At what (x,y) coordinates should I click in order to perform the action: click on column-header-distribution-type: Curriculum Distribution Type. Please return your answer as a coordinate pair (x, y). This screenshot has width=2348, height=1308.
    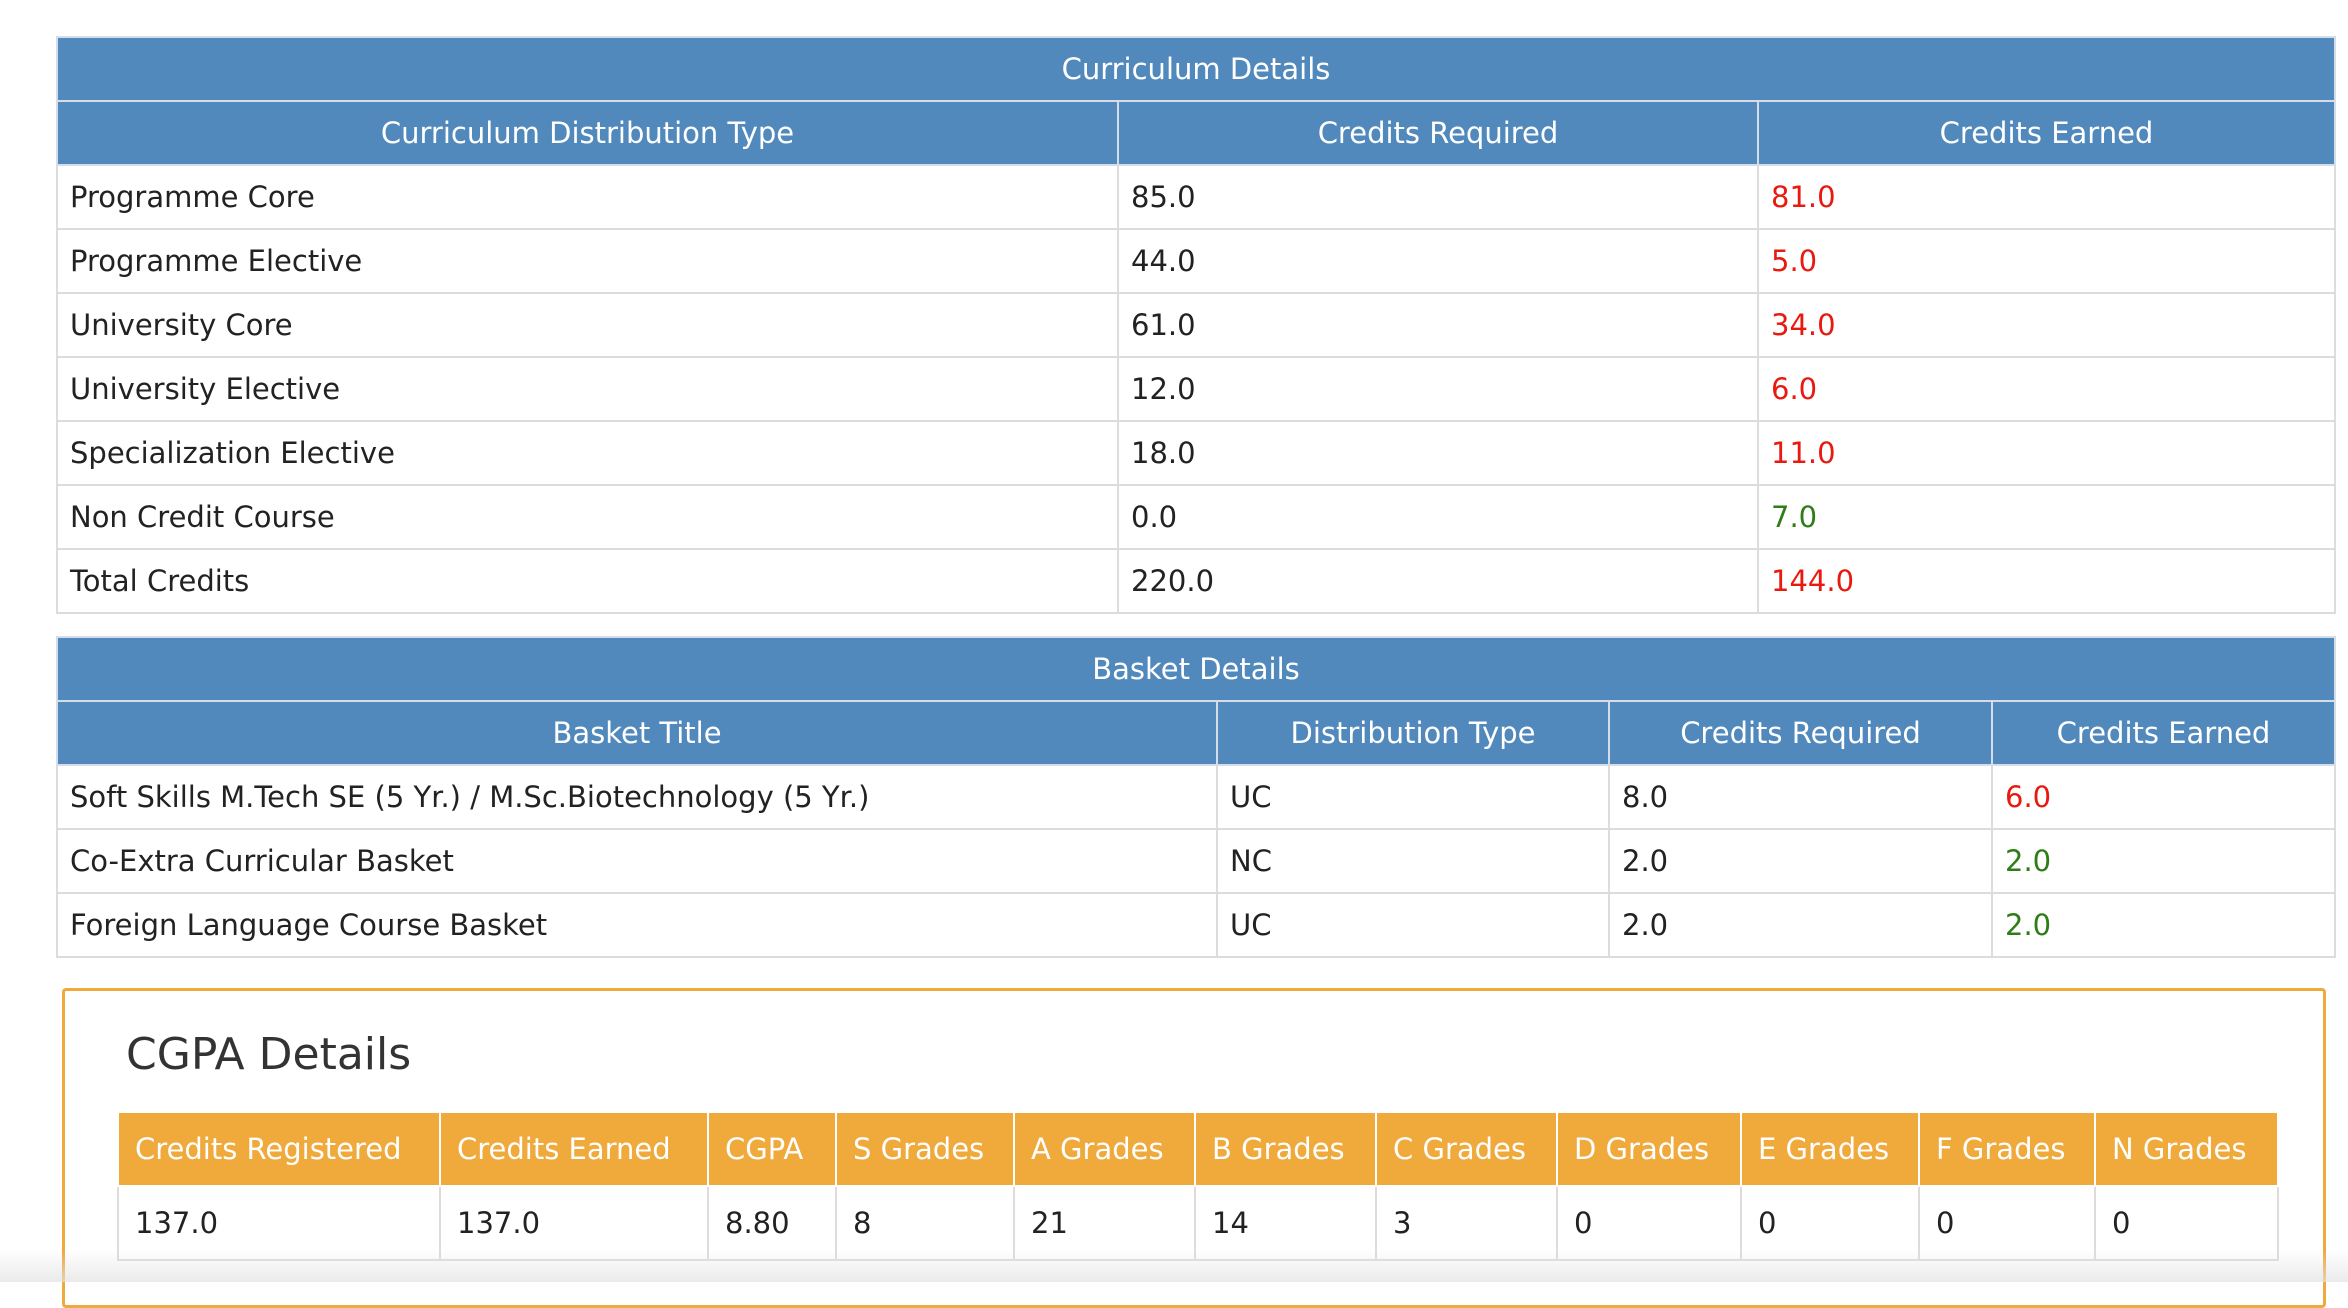
    Looking at the image, I should click on (587, 133).